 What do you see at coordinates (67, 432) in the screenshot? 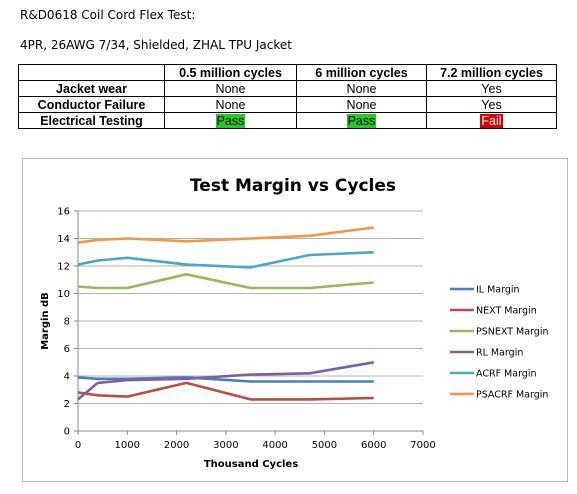
I see `y-tick-label: 0` at bounding box center [67, 432].